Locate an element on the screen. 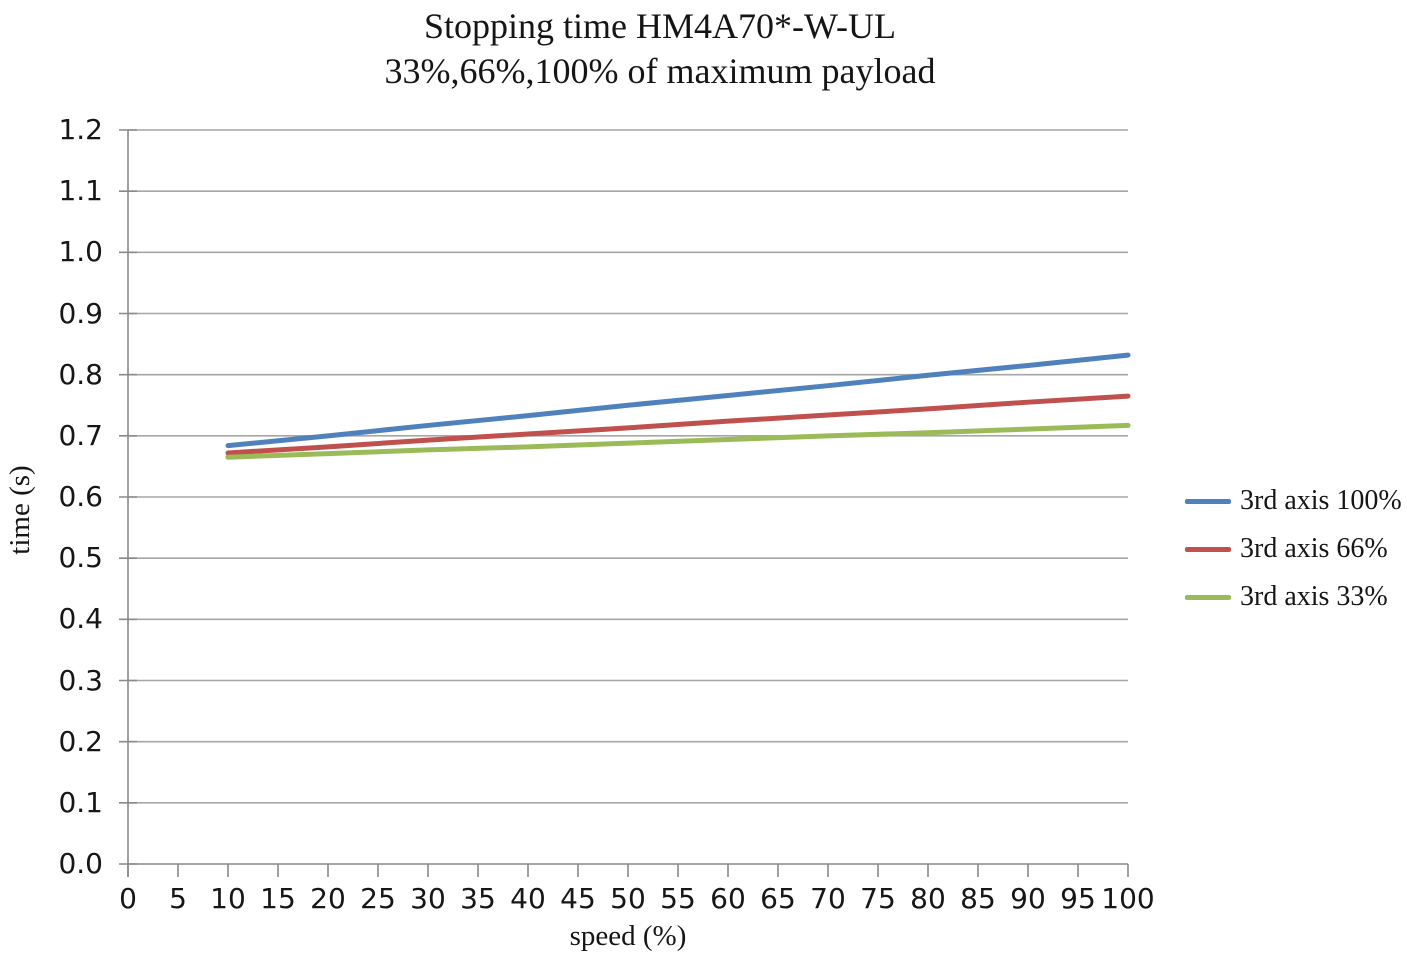  chart-title-line1: Stopping time HM4A70*-W-UL is located at coordinates (660, 26).